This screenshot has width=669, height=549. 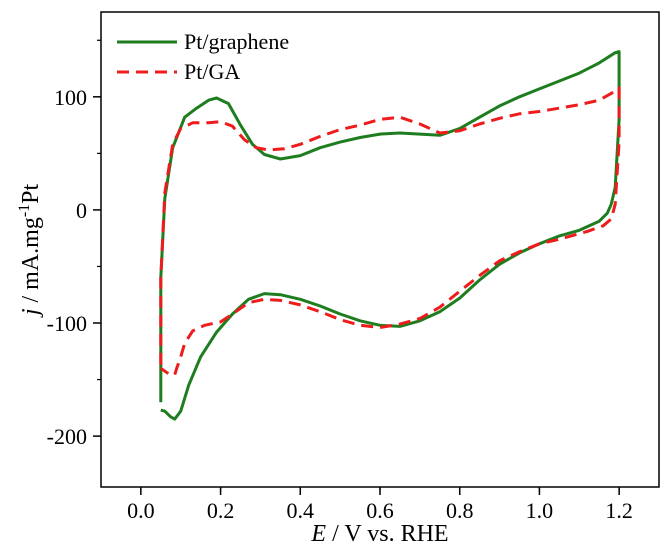 What do you see at coordinates (81, 210) in the screenshot?
I see `y-tick-label: 0` at bounding box center [81, 210].